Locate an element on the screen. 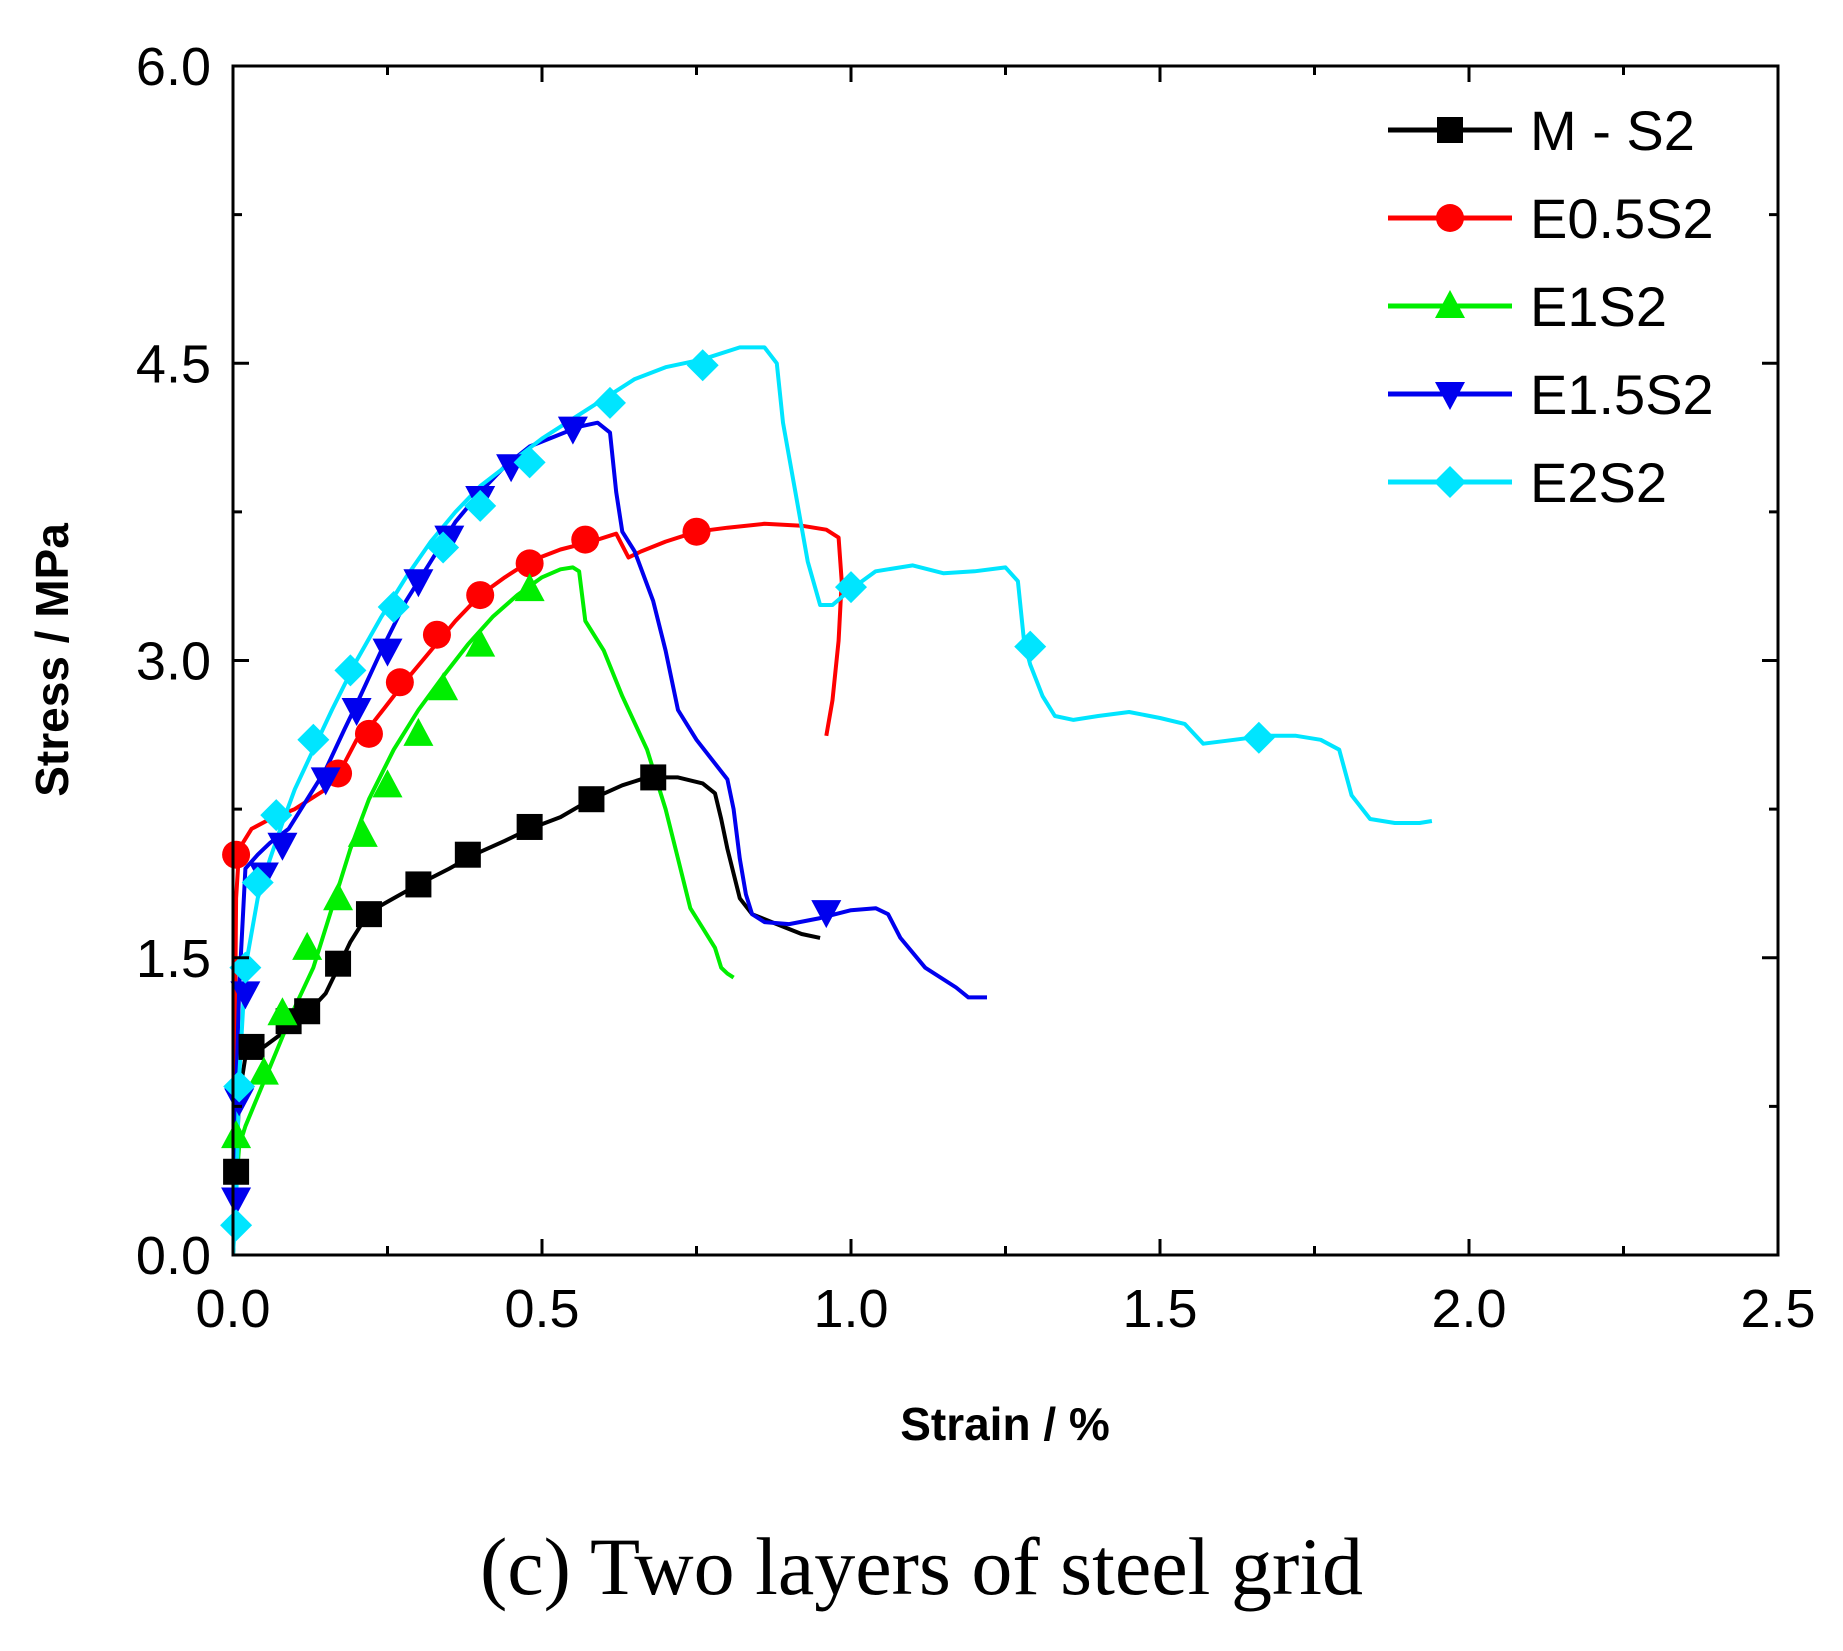 Image resolution: width=1843 pixels, height=1651 pixels. legend-marker-e0-5s2 is located at coordinates (1450, 218).